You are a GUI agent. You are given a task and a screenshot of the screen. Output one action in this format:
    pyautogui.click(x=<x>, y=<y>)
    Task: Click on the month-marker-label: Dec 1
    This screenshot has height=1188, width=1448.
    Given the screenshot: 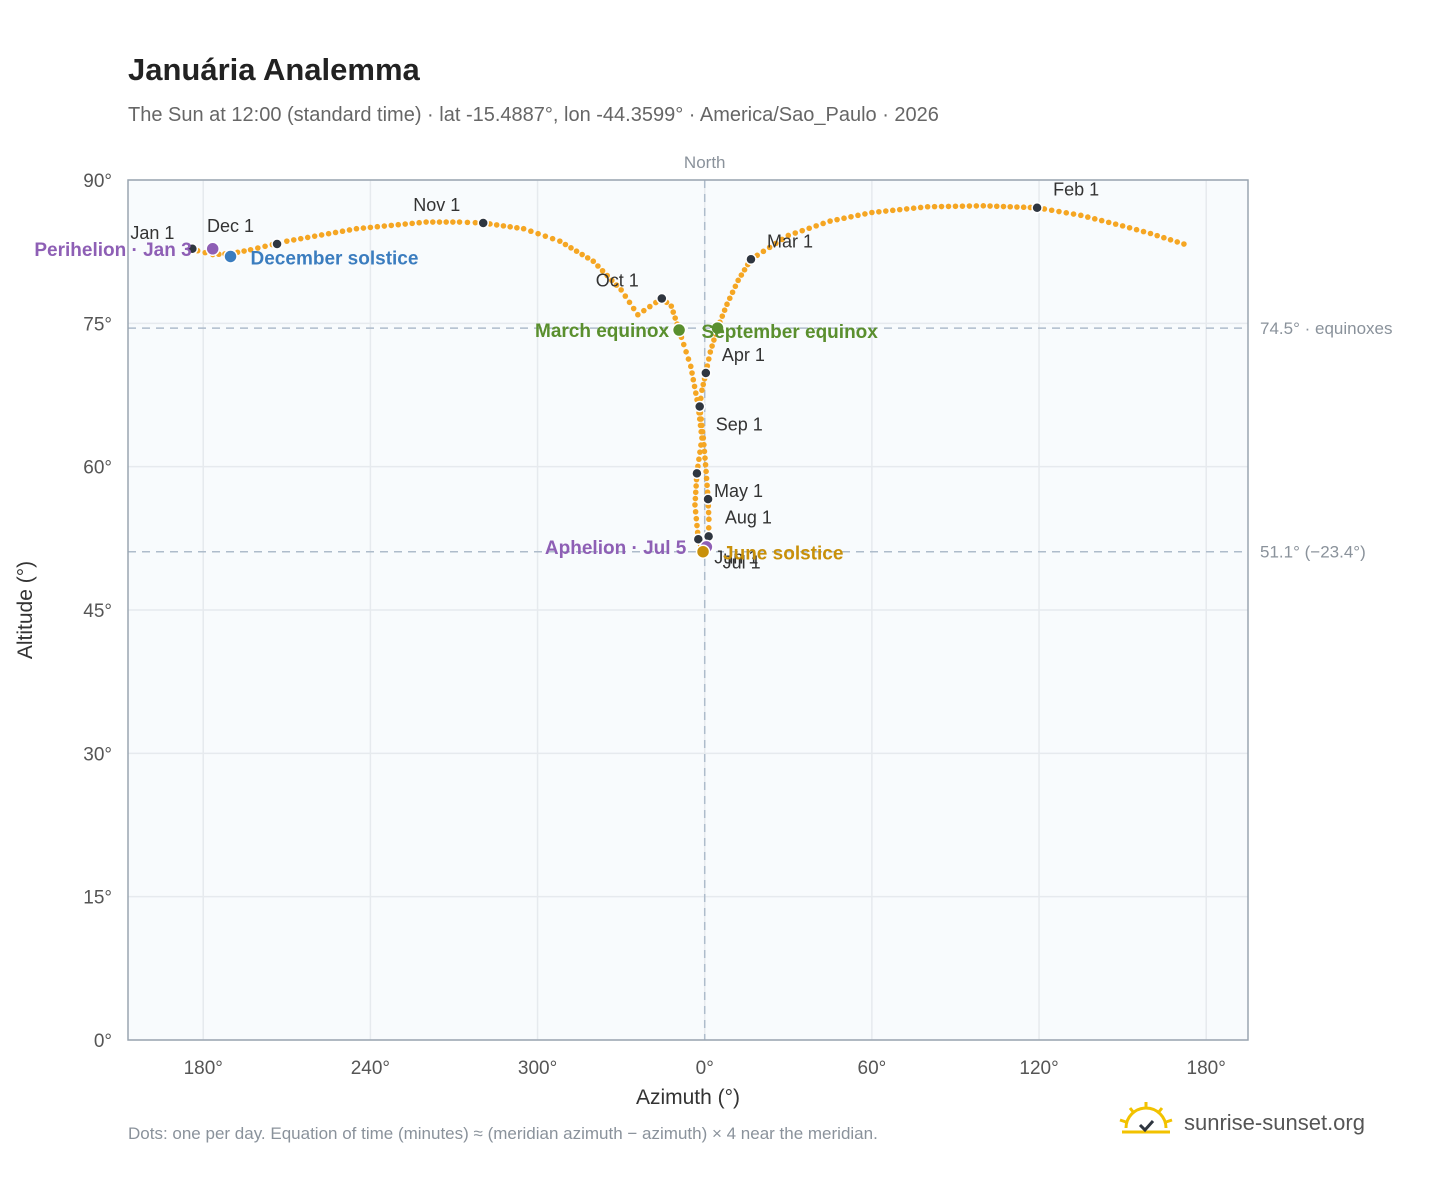 What is the action you would take?
    pyautogui.click(x=230, y=226)
    